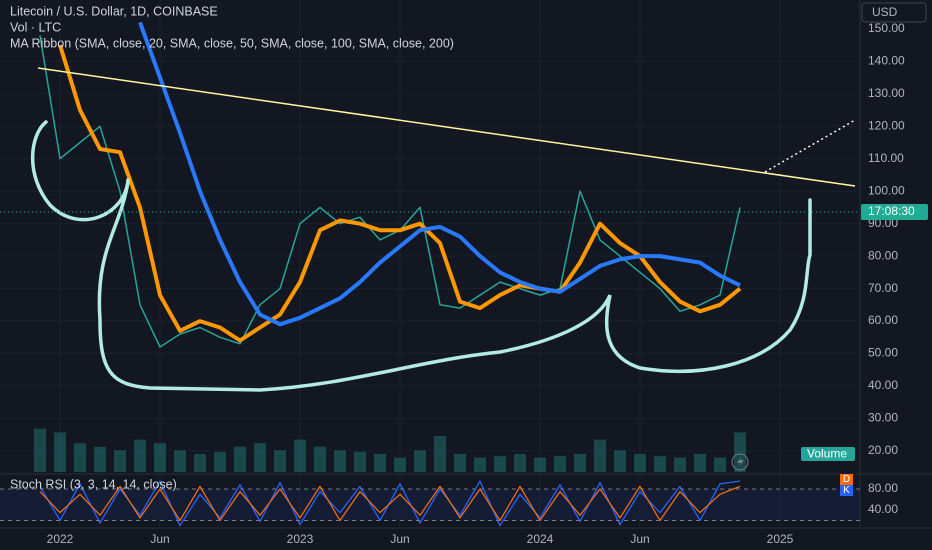 The width and height of the screenshot is (932, 550). Describe the element at coordinates (35, 27) in the screenshot. I see `volume-legend: Vol · LTC` at that location.